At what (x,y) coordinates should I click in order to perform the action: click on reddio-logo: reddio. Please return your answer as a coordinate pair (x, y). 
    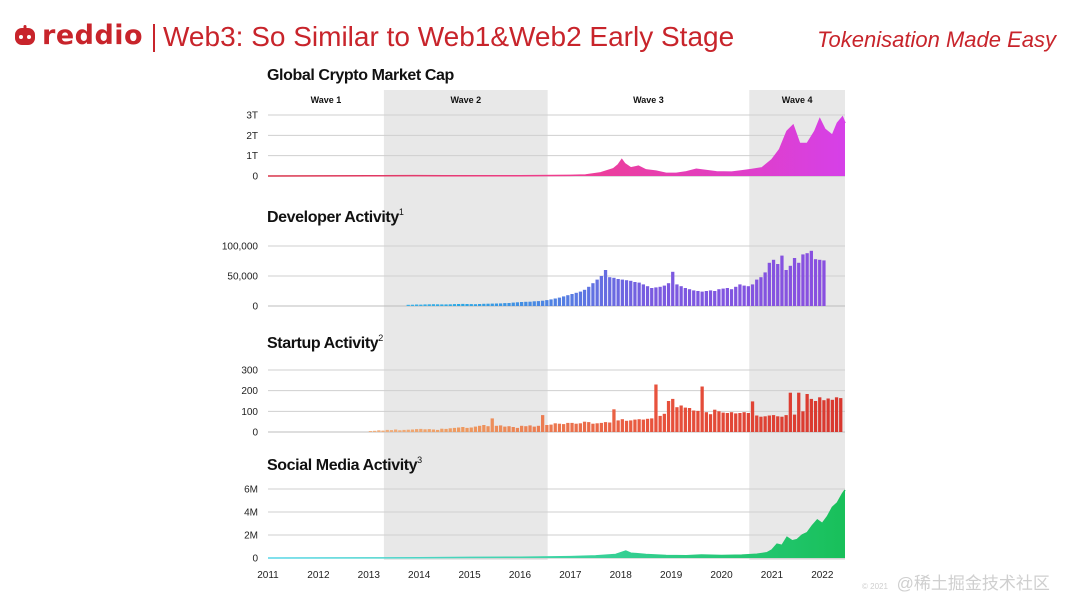
    Looking at the image, I should click on (78, 35).